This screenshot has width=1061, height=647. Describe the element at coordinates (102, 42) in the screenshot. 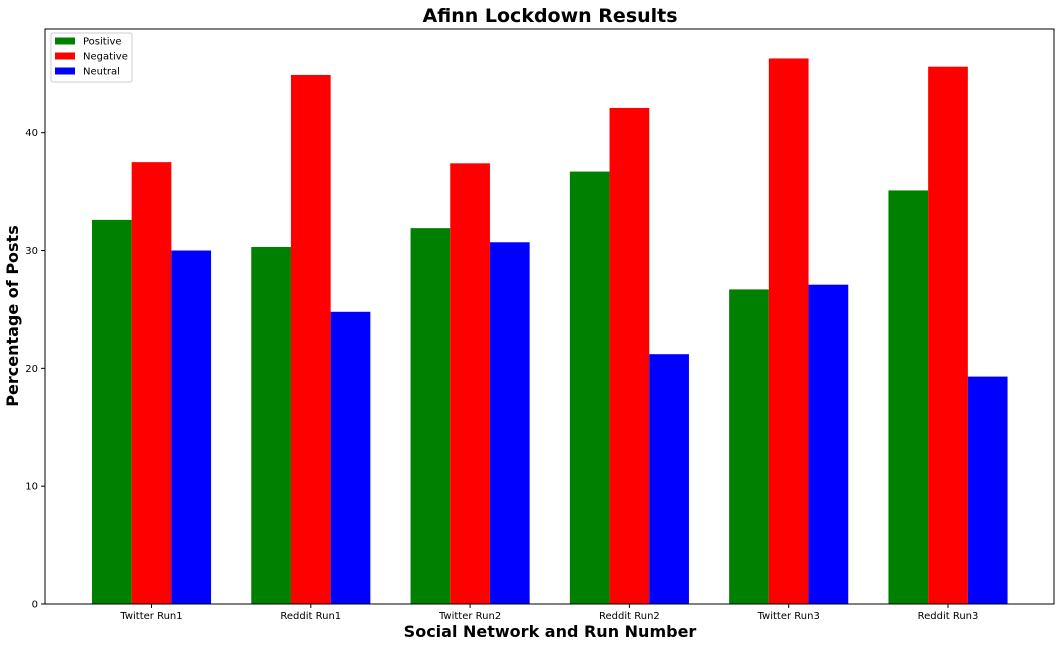

I see `legend-label-positive: Positive` at that location.